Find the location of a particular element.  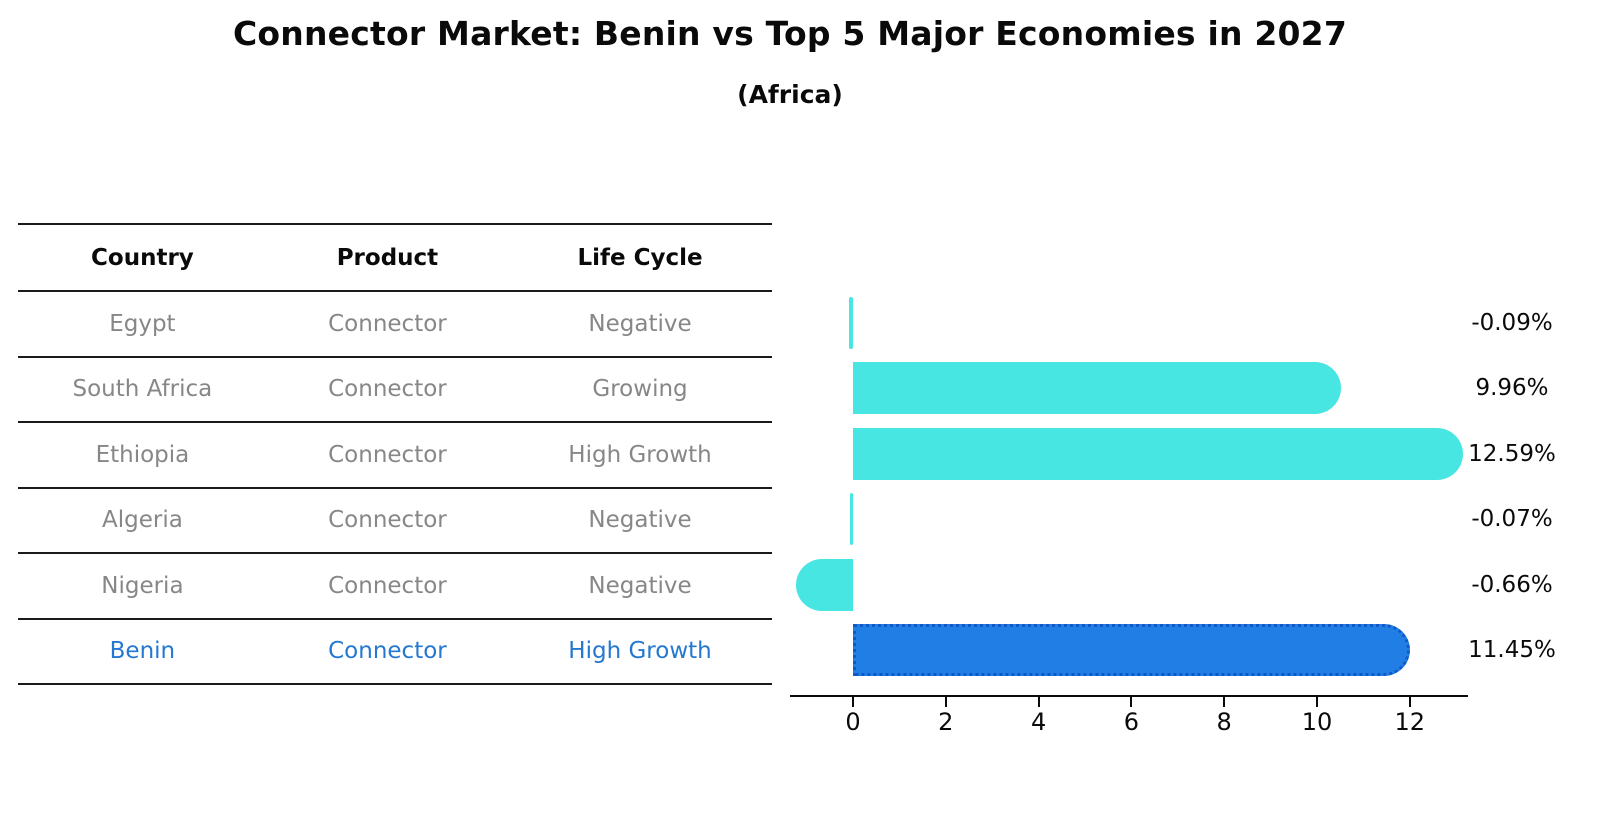

header-cell-country: Country is located at coordinates (142, 257).